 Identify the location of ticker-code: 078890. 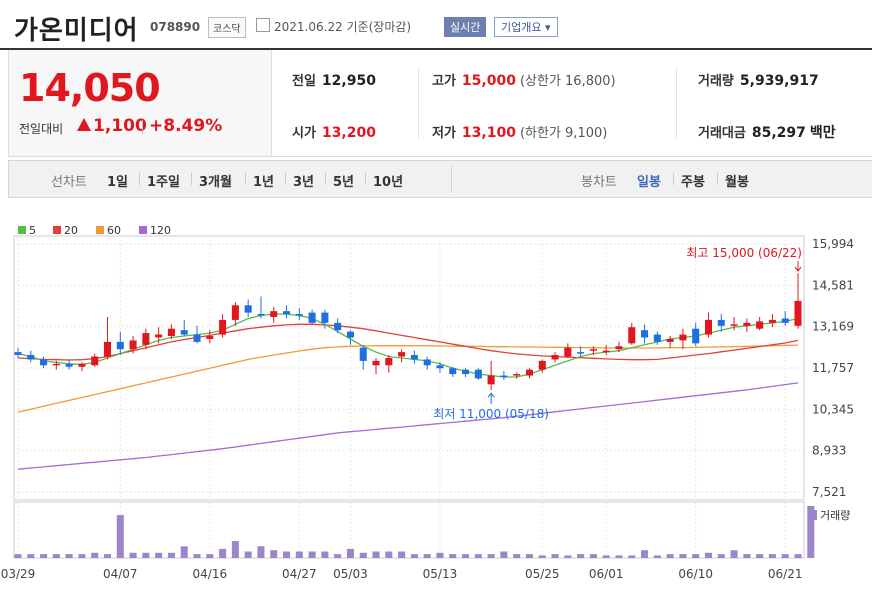
(175, 27).